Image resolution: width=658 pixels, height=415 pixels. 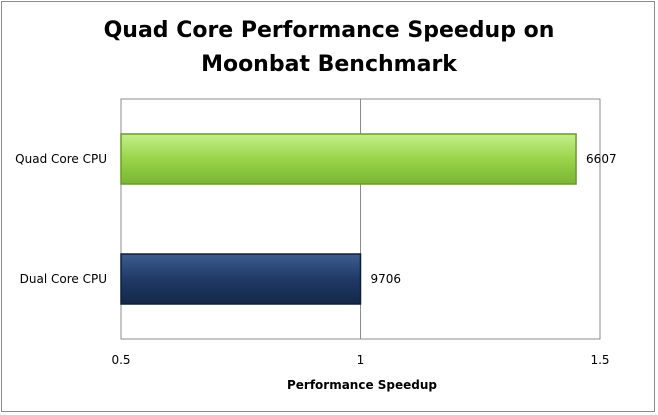 I want to click on bar-quad-core-cpu, so click(x=348, y=159).